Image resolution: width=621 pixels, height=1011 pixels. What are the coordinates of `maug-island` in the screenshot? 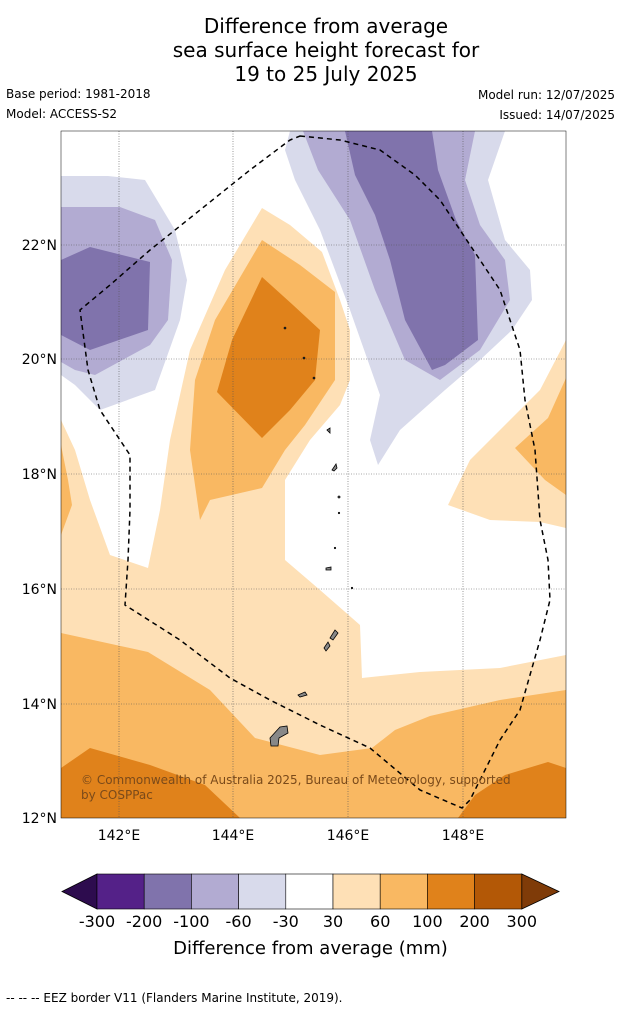 It's located at (304, 358).